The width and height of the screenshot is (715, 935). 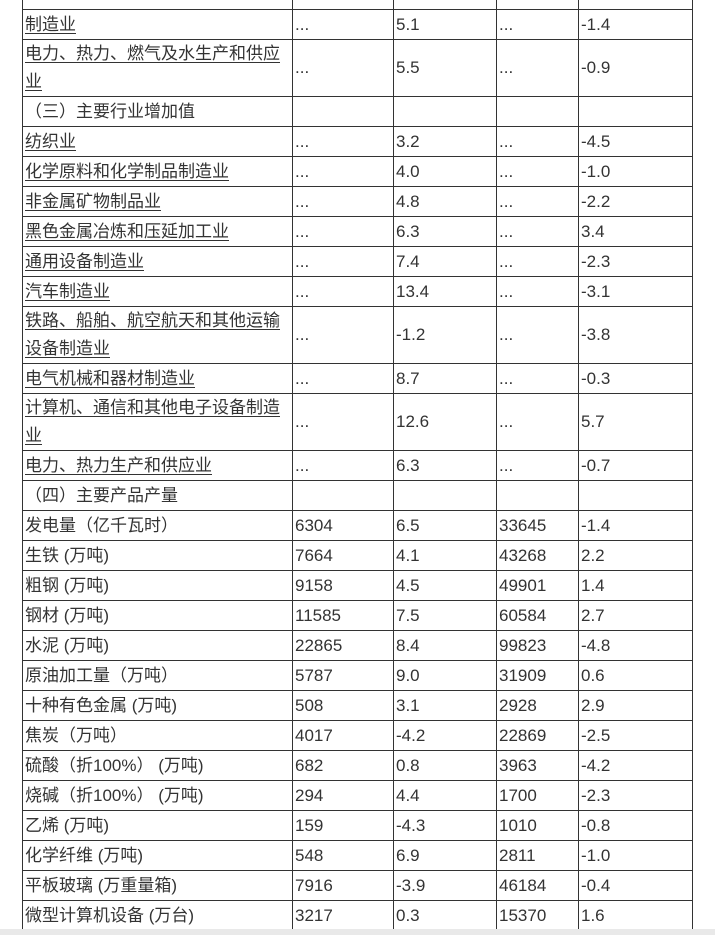 I want to click on value-cell: 33645, so click(x=537, y=525).